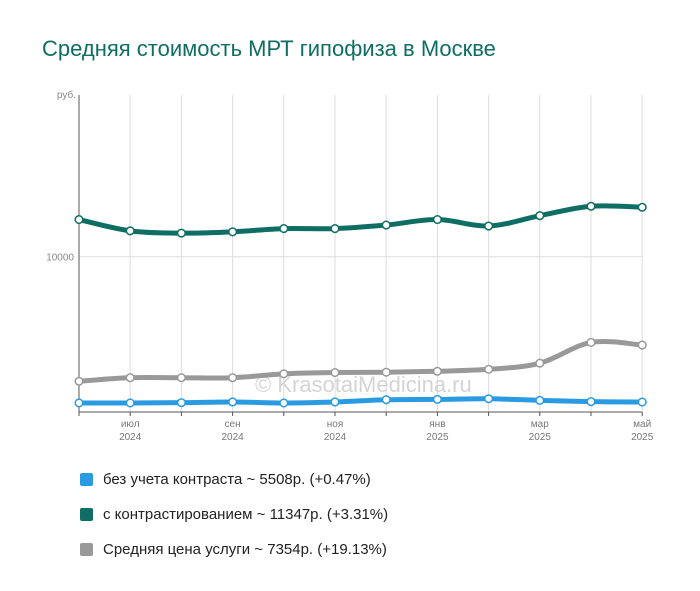  Describe the element at coordinates (540, 424) in the screenshot. I see `x-tick-month: мар` at that location.